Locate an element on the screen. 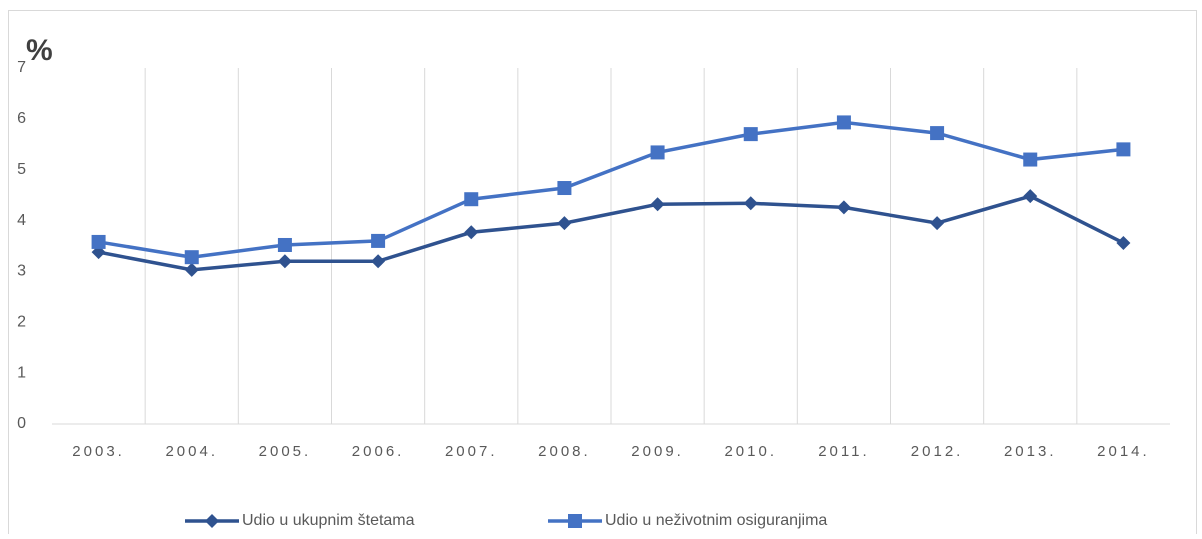 Image resolution: width=1202 pixels, height=539 pixels. y-tick-label: 1 is located at coordinates (21, 372).